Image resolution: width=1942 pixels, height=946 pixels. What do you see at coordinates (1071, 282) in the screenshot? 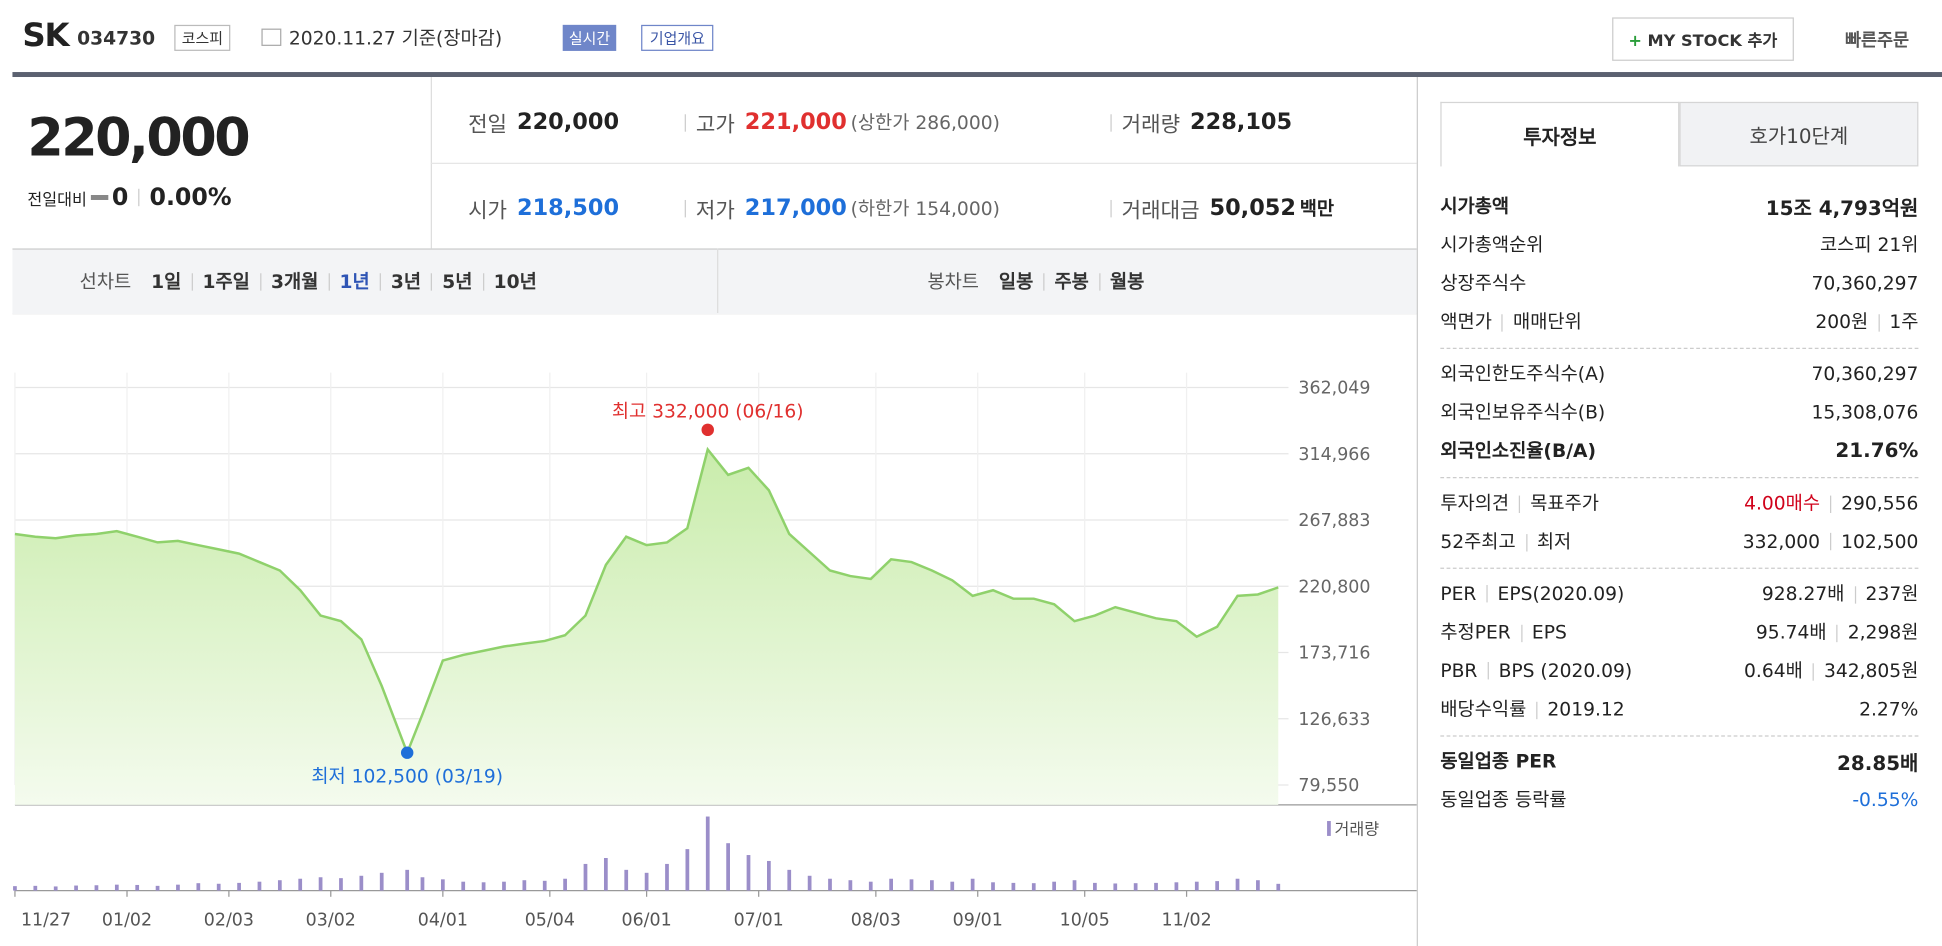
I see `candle-period: 주봉` at bounding box center [1071, 282].